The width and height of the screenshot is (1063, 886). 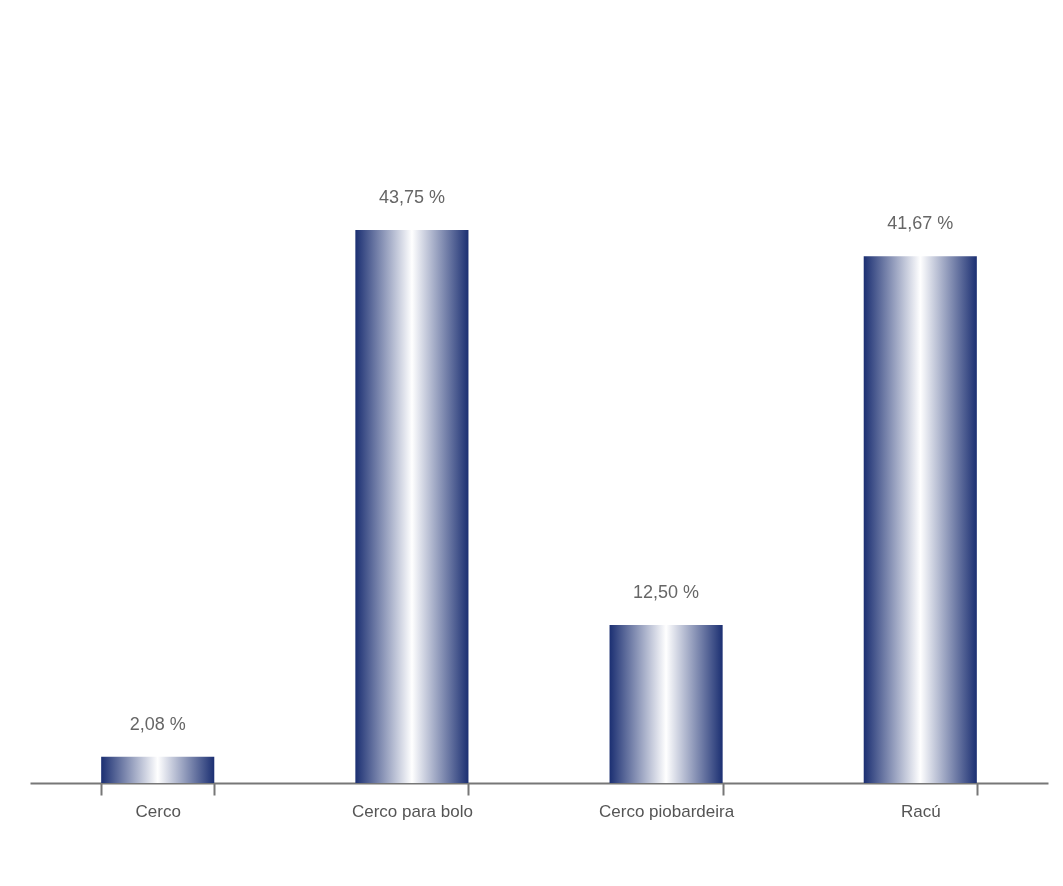 What do you see at coordinates (920, 223) in the screenshot?
I see `data-label: 41,67 %` at bounding box center [920, 223].